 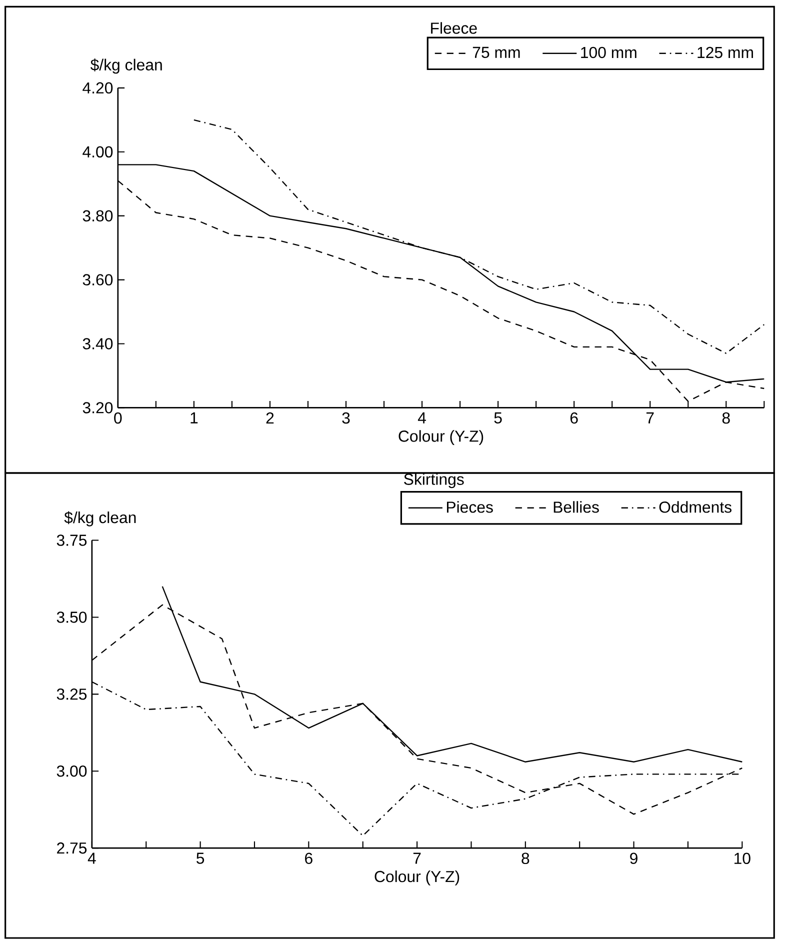 I want to click on y-tick-label: 3.40, so click(x=97, y=344).